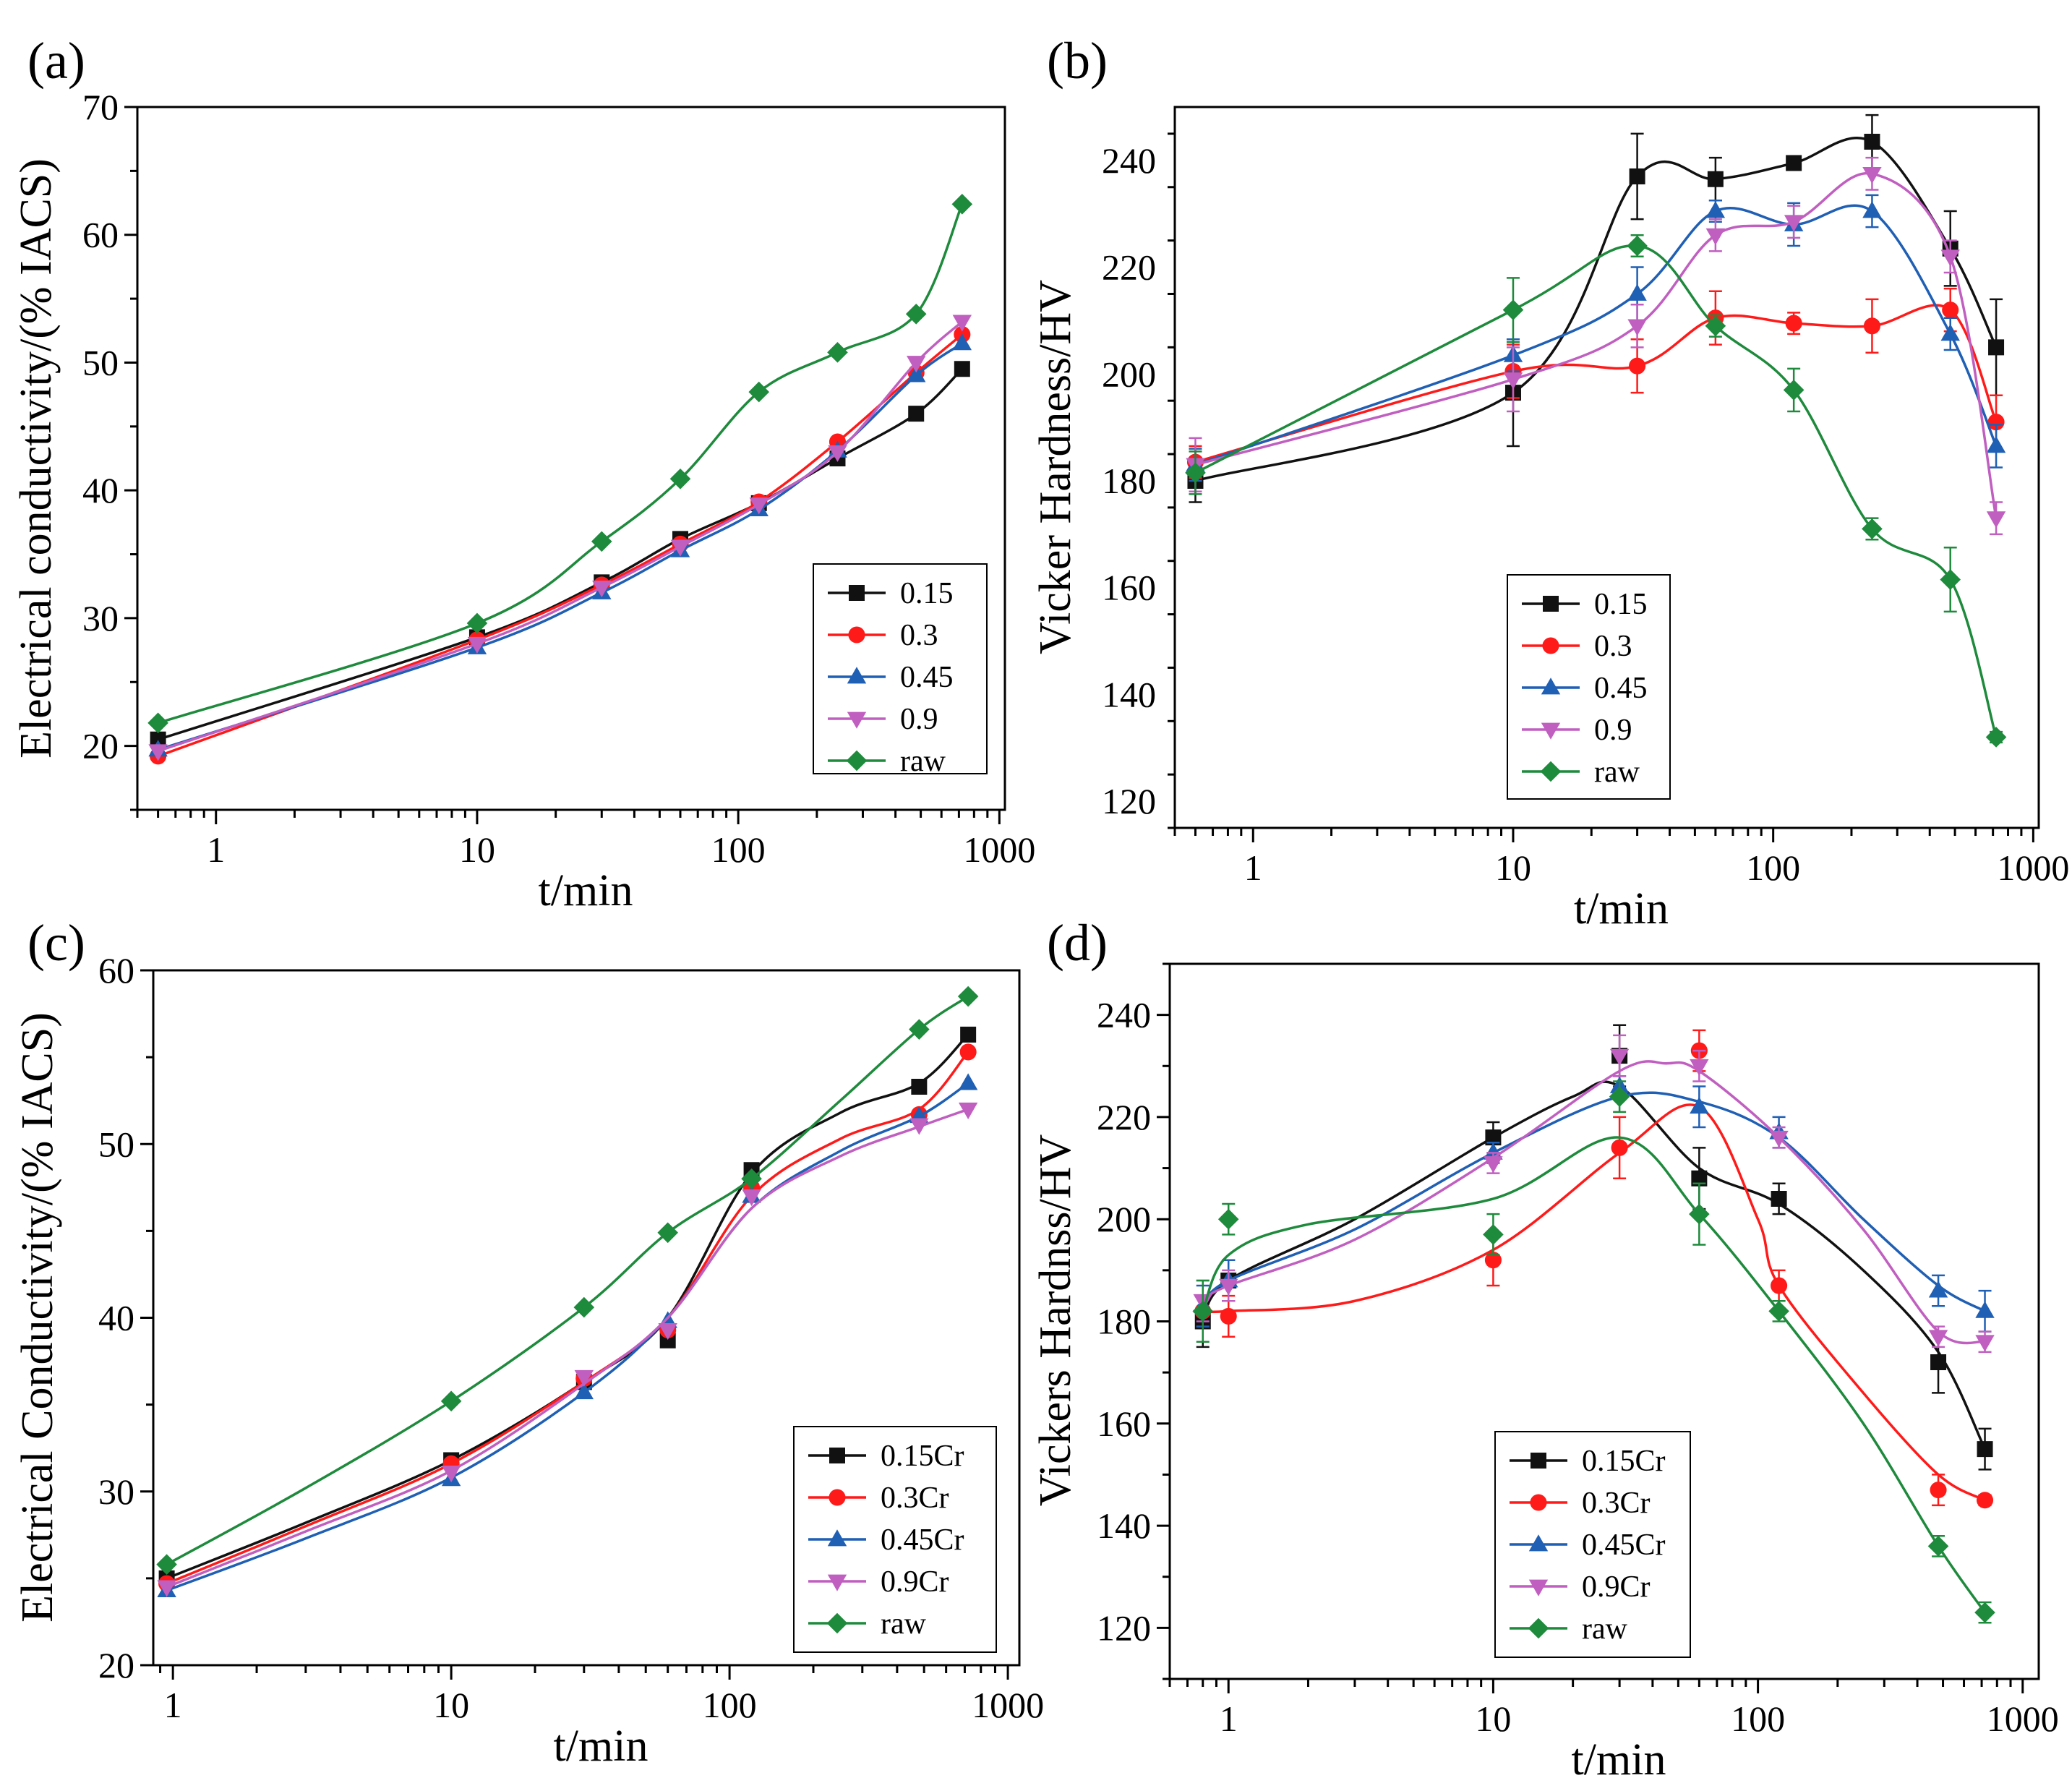 The image size is (2072, 1791). Describe the element at coordinates (1124, 1321) in the screenshot. I see `y-tick-label: 180` at that location.